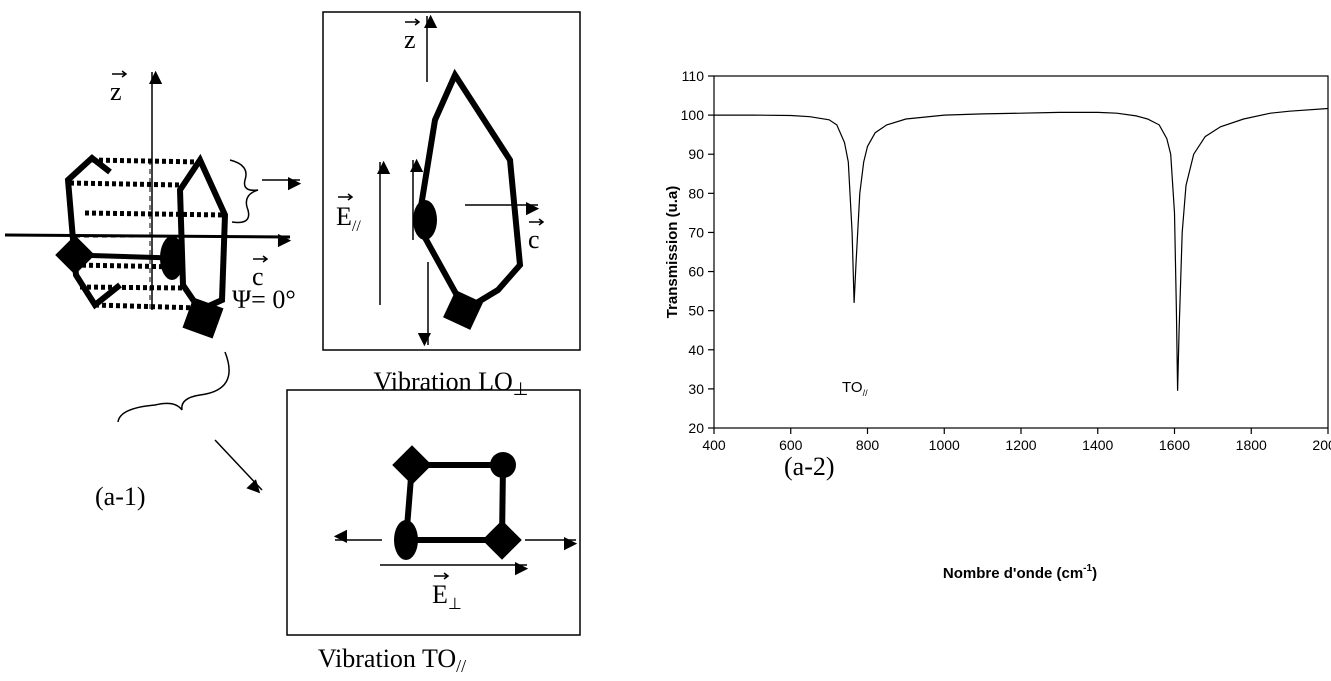  What do you see at coordinates (714, 445) in the screenshot?
I see `x-tick-label: 400` at bounding box center [714, 445].